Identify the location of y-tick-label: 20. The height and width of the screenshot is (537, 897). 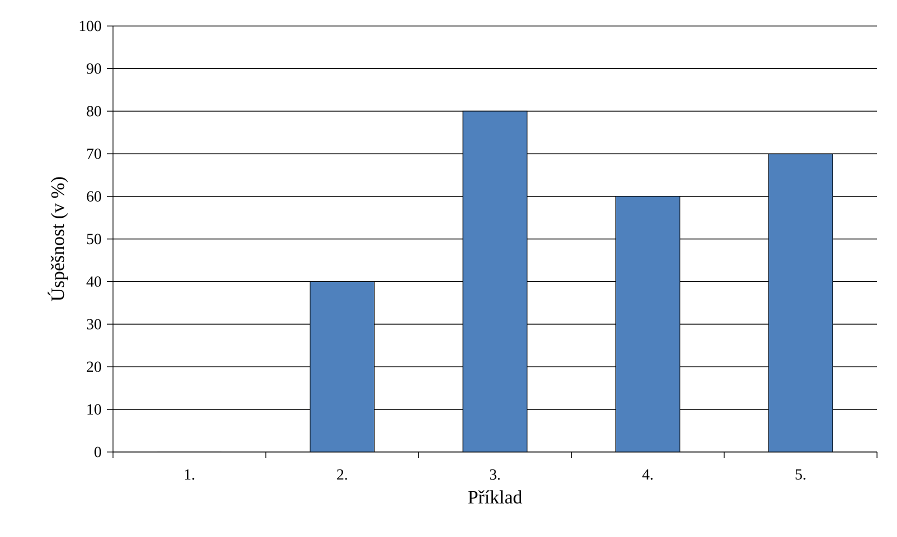
(94, 367).